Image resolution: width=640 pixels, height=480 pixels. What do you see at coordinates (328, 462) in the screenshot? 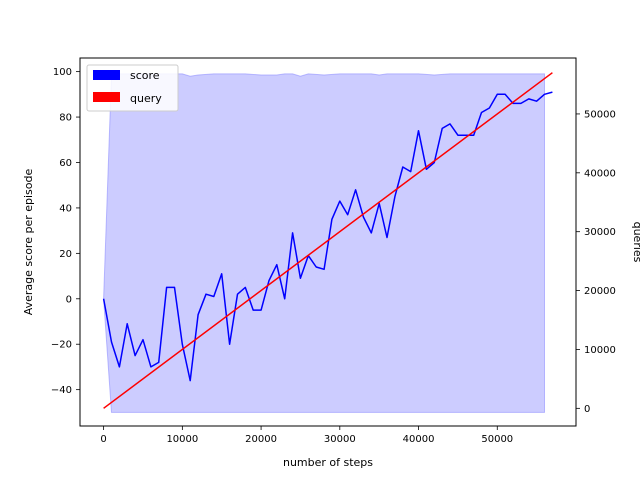
I see `x-axis-label: number of steps` at bounding box center [328, 462].